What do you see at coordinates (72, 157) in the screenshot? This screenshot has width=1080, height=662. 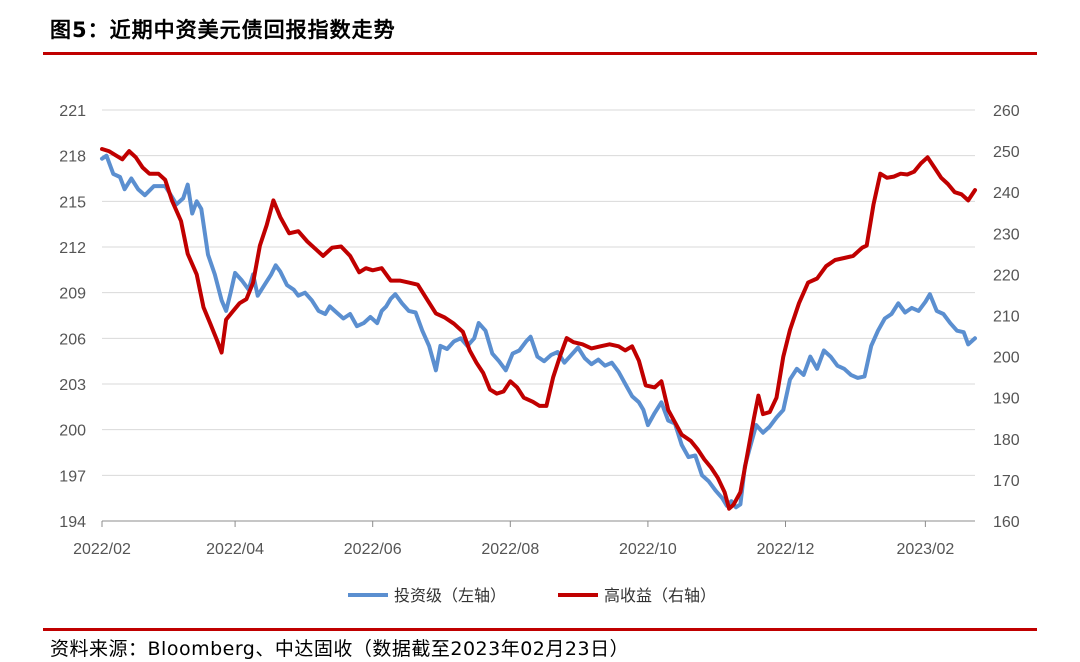 I see `y-left-tick-label: 218` at bounding box center [72, 157].